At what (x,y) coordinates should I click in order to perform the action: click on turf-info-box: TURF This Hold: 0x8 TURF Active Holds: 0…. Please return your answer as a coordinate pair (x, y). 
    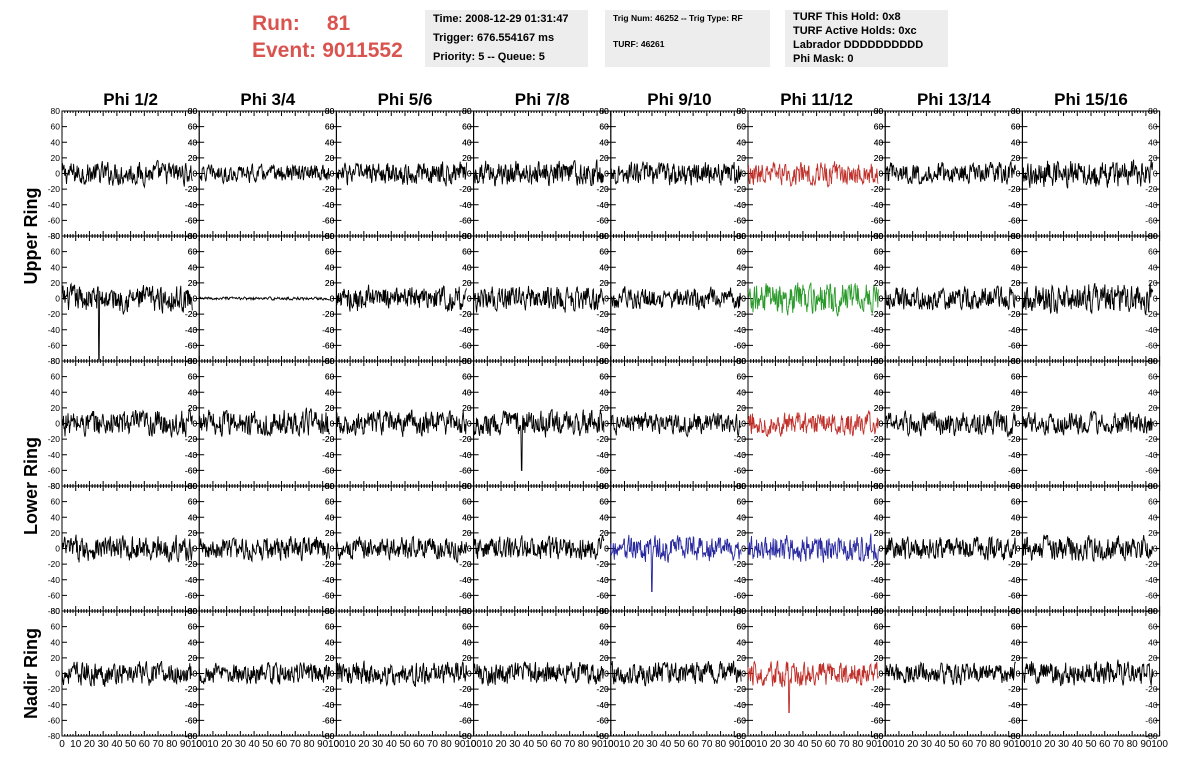
    Looking at the image, I should click on (866, 38).